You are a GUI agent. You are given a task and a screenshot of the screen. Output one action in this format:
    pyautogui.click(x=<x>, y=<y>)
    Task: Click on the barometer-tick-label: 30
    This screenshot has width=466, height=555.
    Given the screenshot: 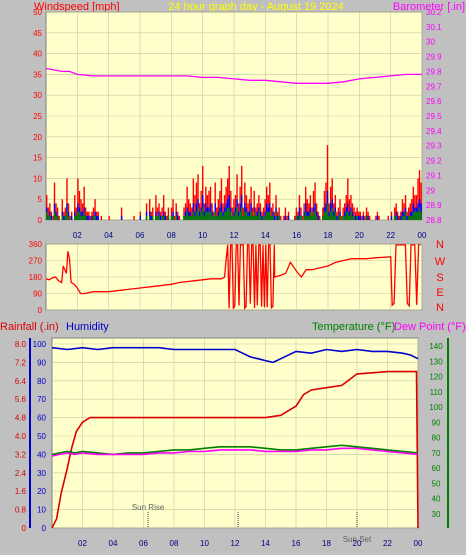 What is the action you would take?
    pyautogui.click(x=430, y=42)
    